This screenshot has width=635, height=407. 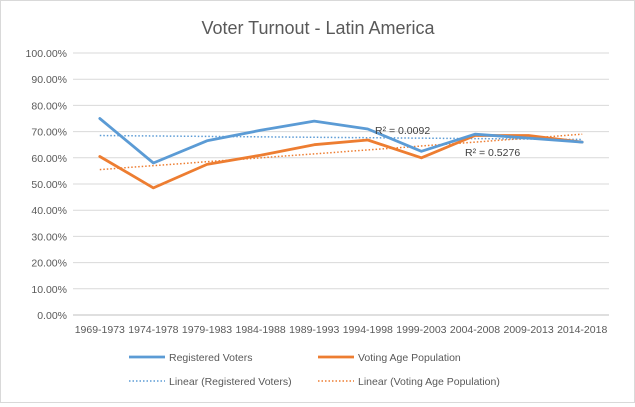 I want to click on legend-label: Registered Voters, so click(x=210, y=358).